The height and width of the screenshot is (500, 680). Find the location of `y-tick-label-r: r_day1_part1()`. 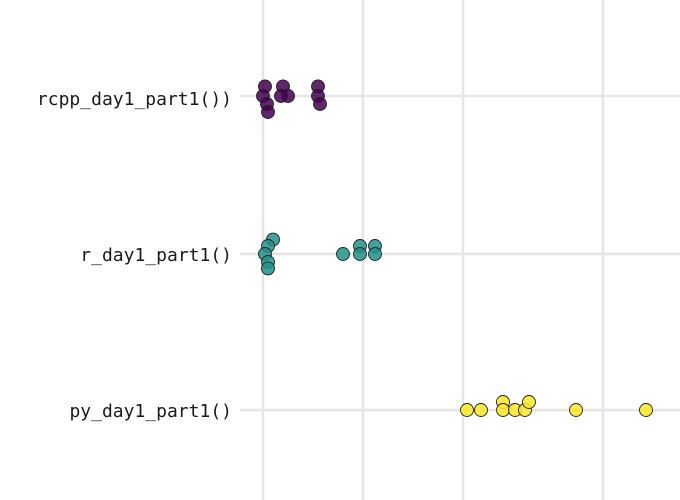

y-tick-label-r: r_day1_part1() is located at coordinates (156, 255).